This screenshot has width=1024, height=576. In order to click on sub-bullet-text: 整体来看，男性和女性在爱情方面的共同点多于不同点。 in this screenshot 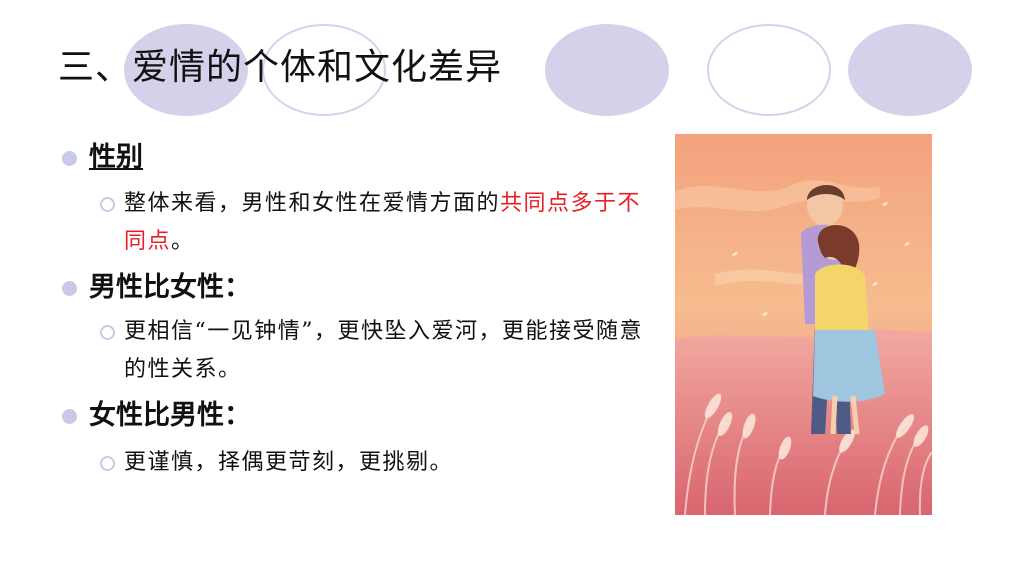, I will do `click(392, 223)`.